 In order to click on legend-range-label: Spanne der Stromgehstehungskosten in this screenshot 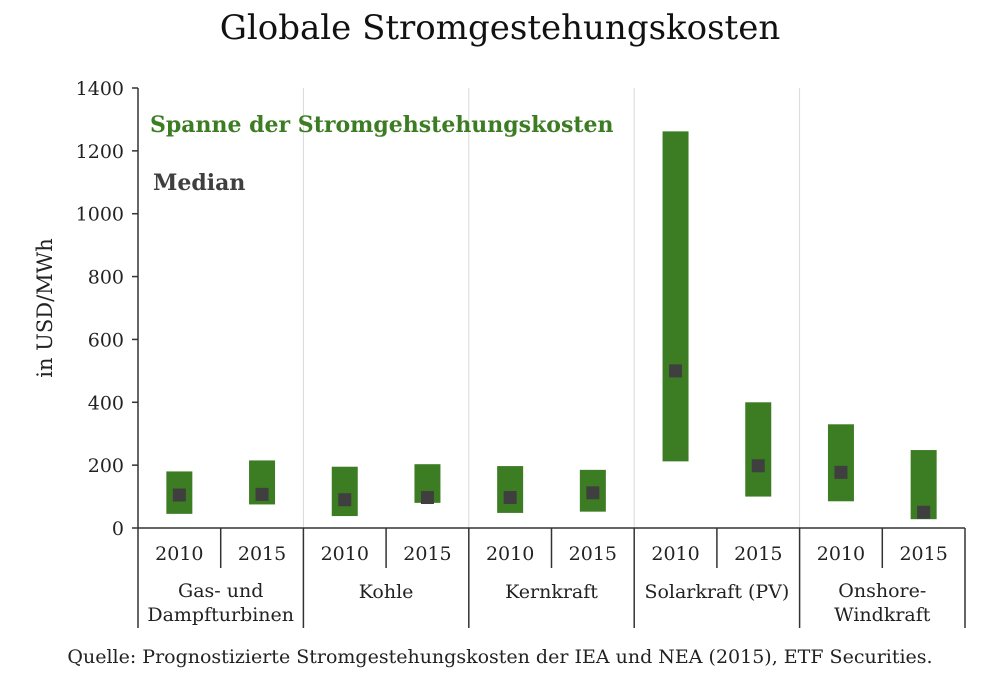, I will do `click(382, 125)`.